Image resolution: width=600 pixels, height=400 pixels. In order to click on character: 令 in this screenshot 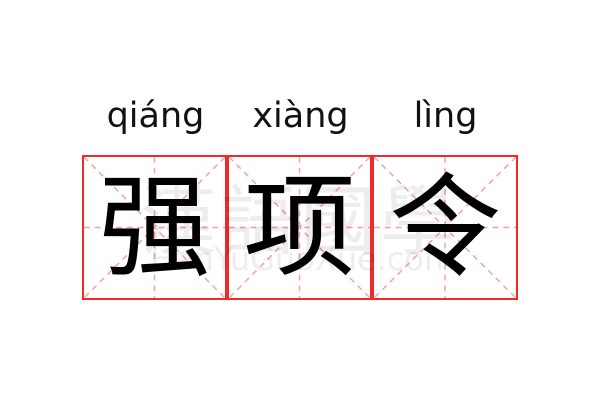, I will do `click(445, 227)`.